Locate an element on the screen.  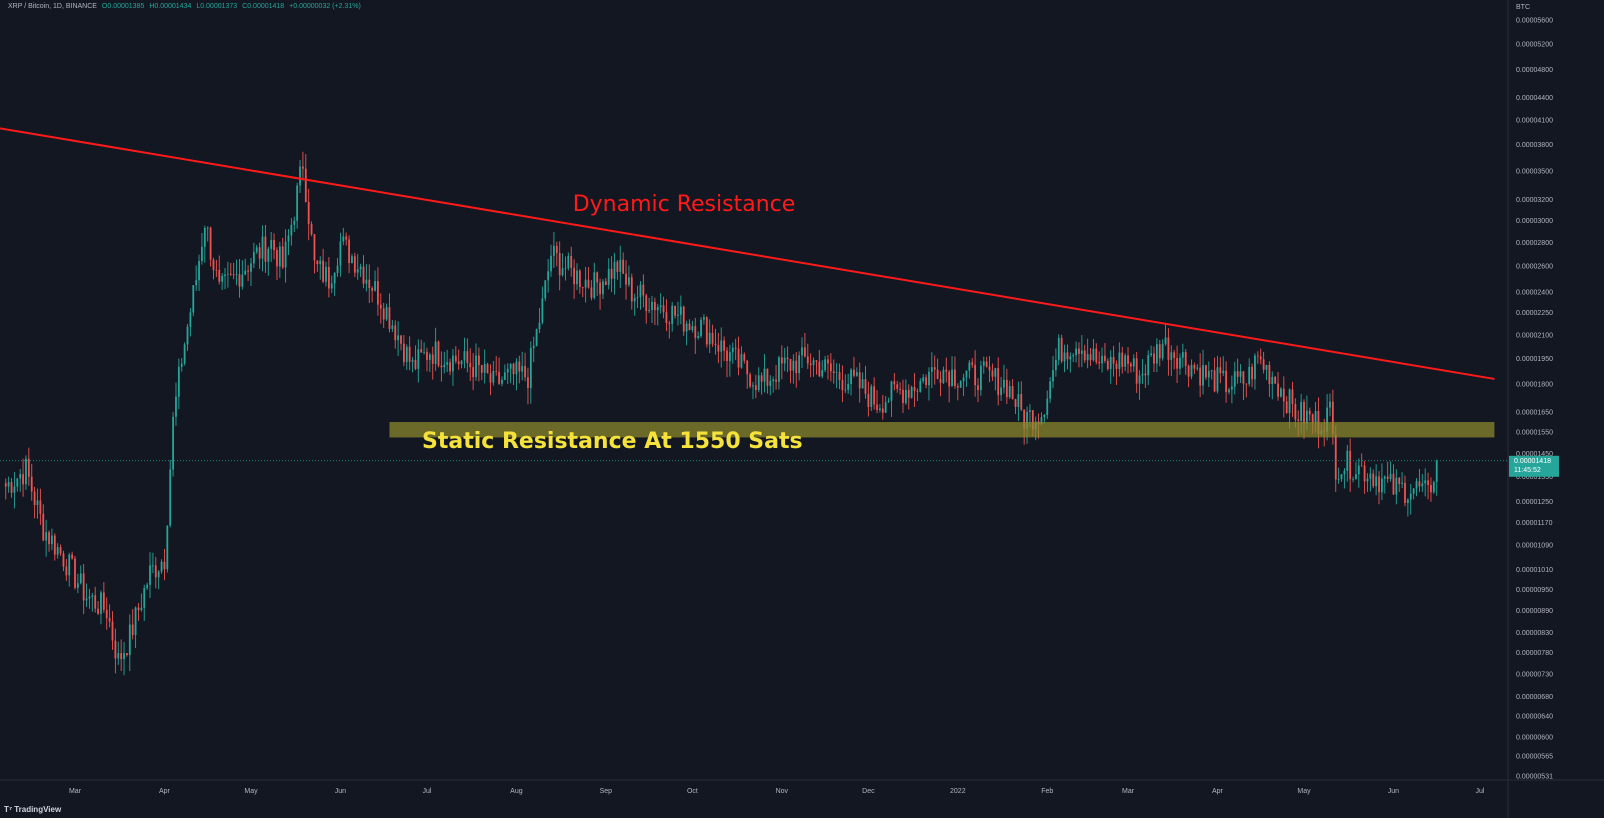
static-resistance-label: Static Resistance At 1550 Sats is located at coordinates (612, 441).